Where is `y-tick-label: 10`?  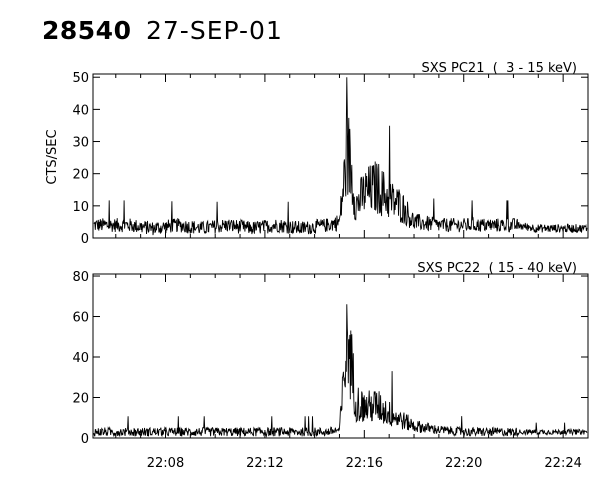 y-tick-label: 10 is located at coordinates (80, 207).